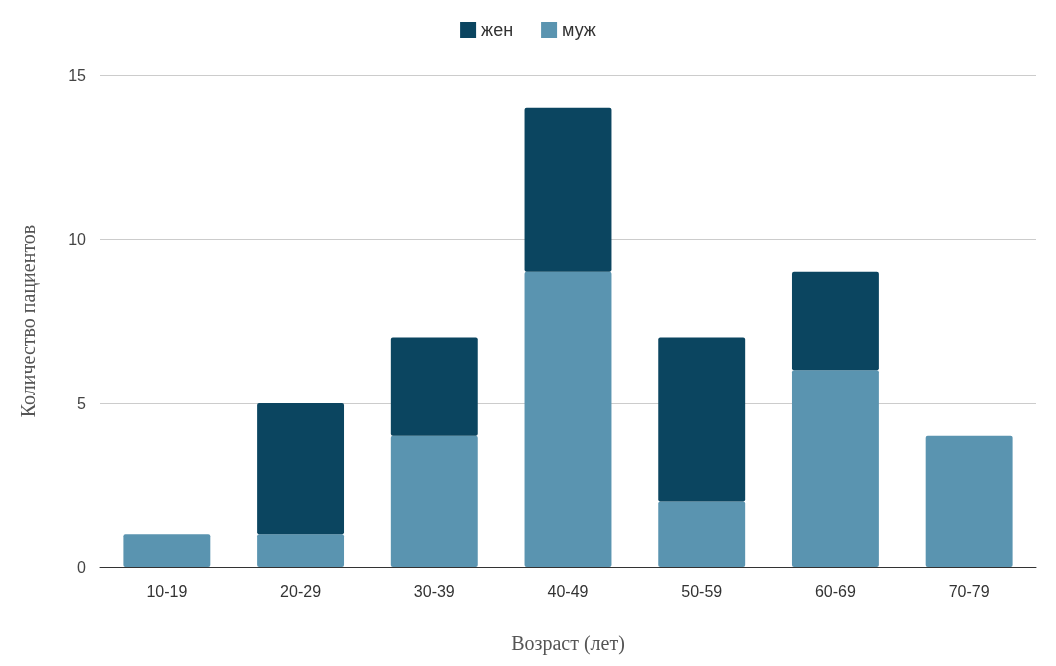 The width and height of the screenshot is (1056, 666). Describe the element at coordinates (167, 591) in the screenshot. I see `x-tick-label: 10-19` at that location.